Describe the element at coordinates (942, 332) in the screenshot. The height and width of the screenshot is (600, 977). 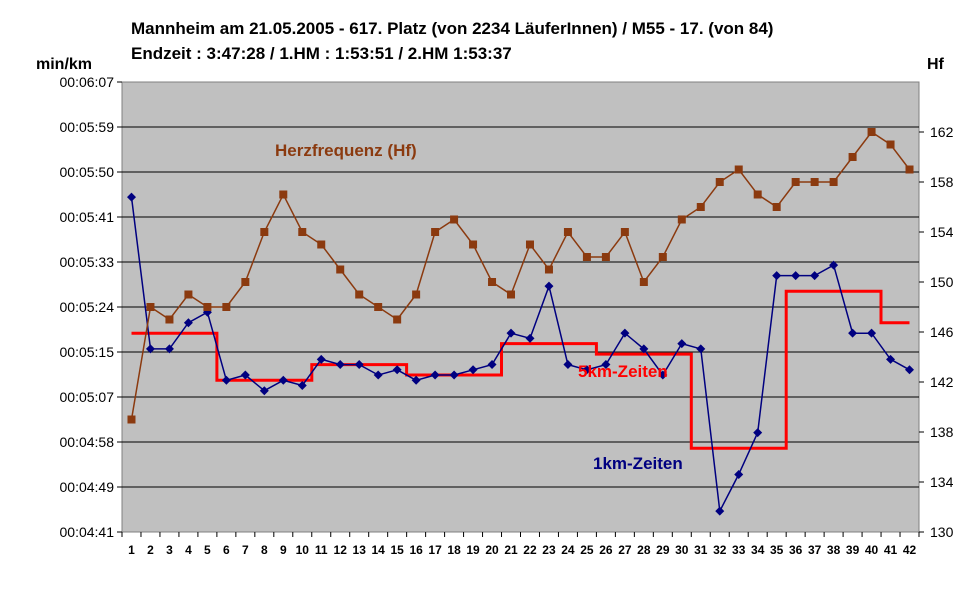
I see `right-tick-label: 146` at that location.